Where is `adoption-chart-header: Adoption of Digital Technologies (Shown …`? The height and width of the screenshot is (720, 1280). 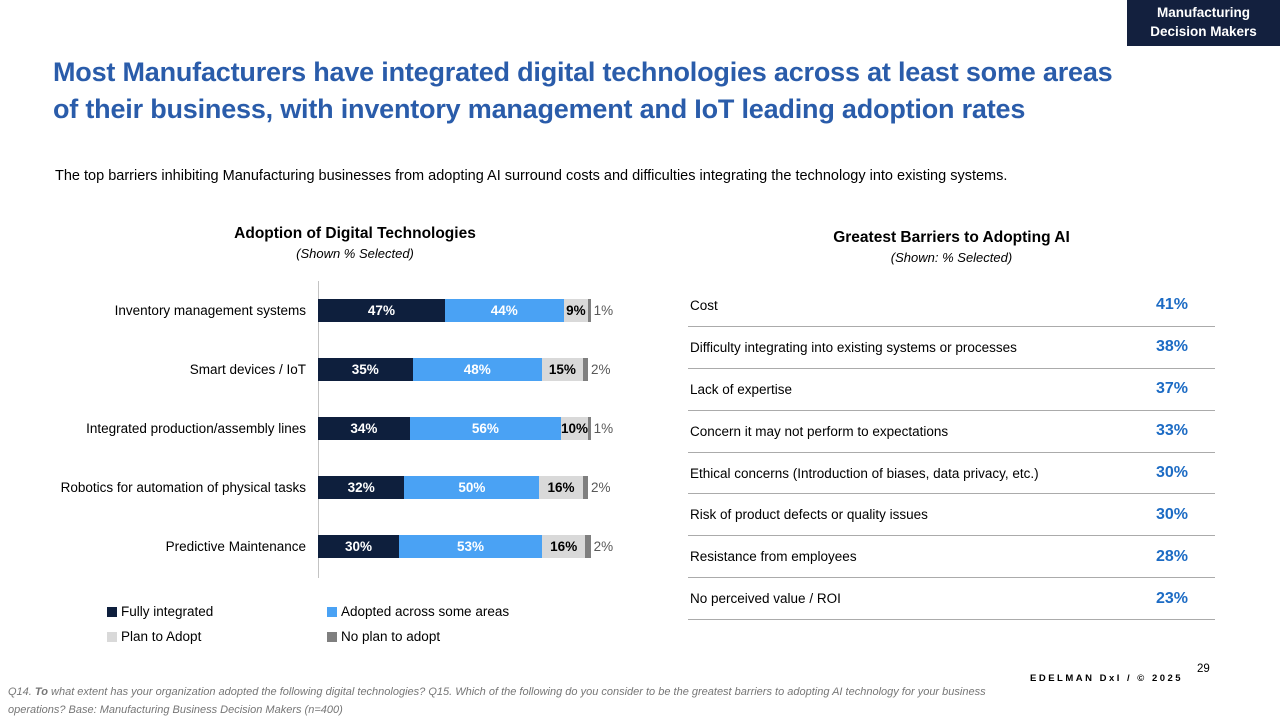
adoption-chart-header: Adoption of Digital Technologies (Shown … is located at coordinates (355, 243).